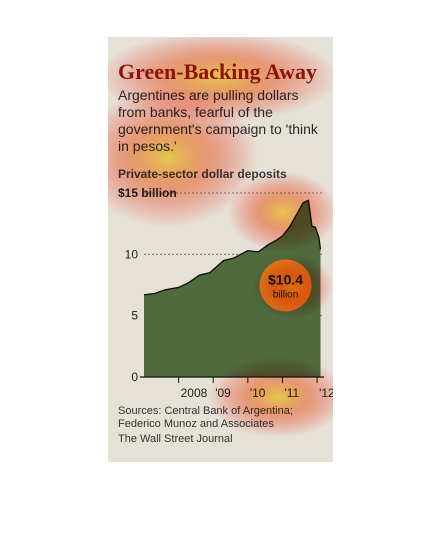 Image resolution: width=442 pixels, height=556 pixels. I want to click on latest-value-badge: $10.4 billion, so click(285, 285).